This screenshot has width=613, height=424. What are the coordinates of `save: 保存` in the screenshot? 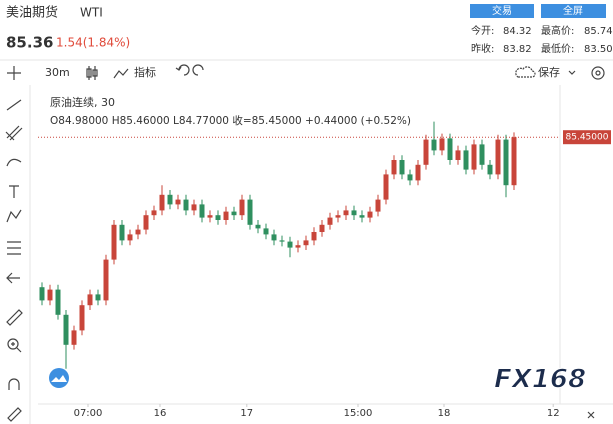 It's located at (549, 72).